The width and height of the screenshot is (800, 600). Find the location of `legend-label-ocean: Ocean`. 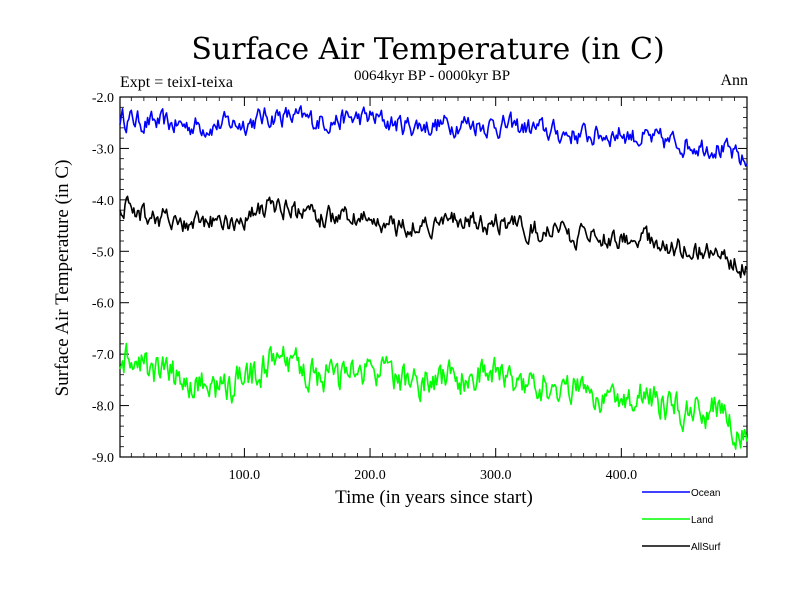

legend-label-ocean: Ocean is located at coordinates (705, 493).